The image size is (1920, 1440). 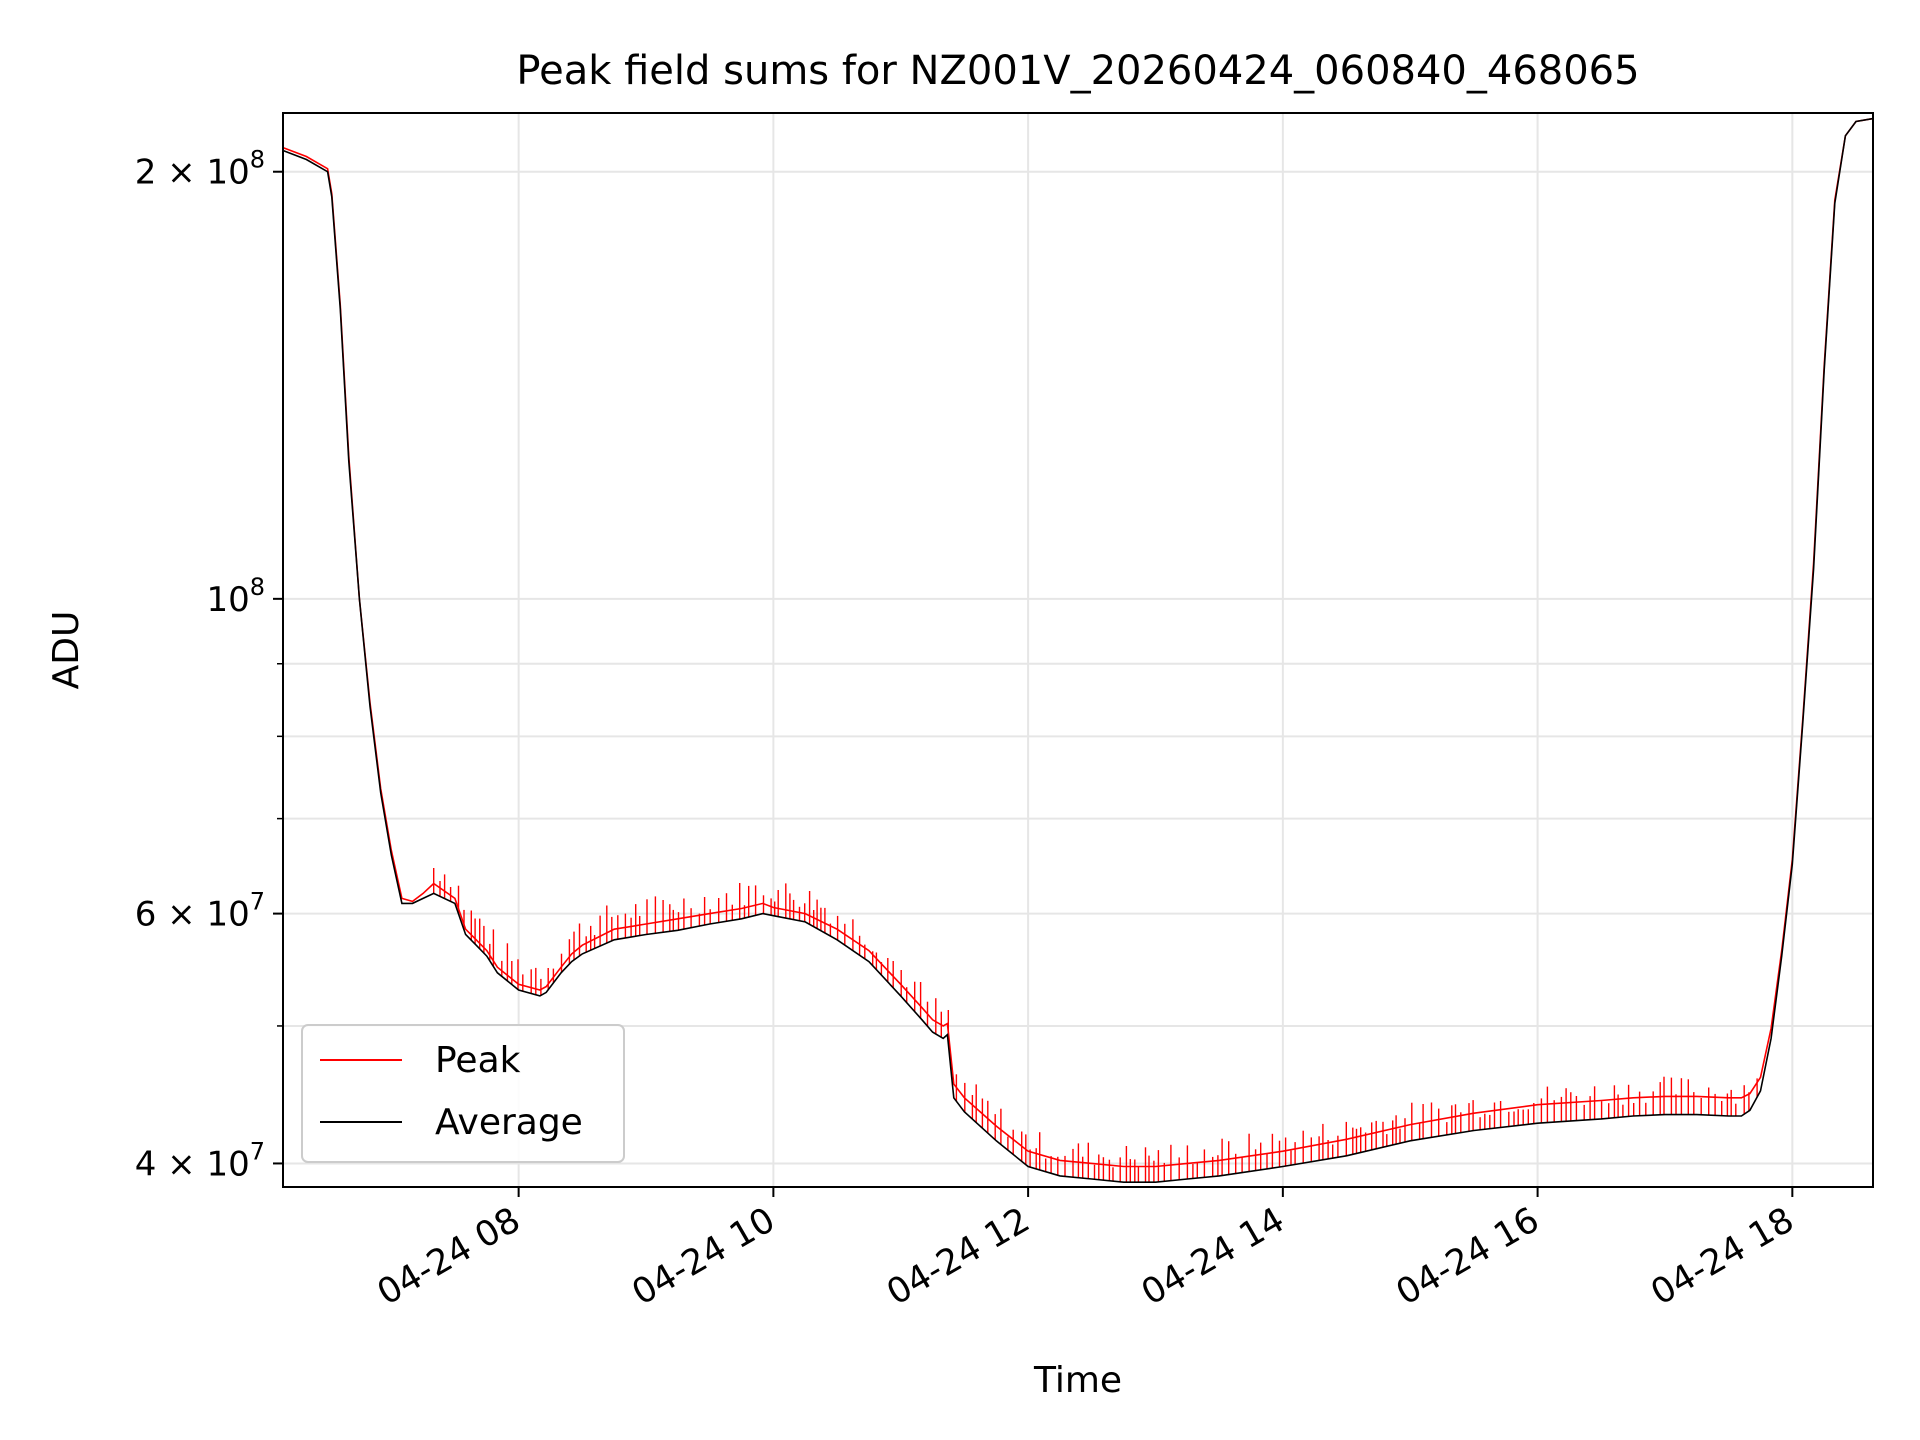 I want to click on y-axis: 4 × 107 6 × 107 108 2 × 108, so click(x=209, y=665).